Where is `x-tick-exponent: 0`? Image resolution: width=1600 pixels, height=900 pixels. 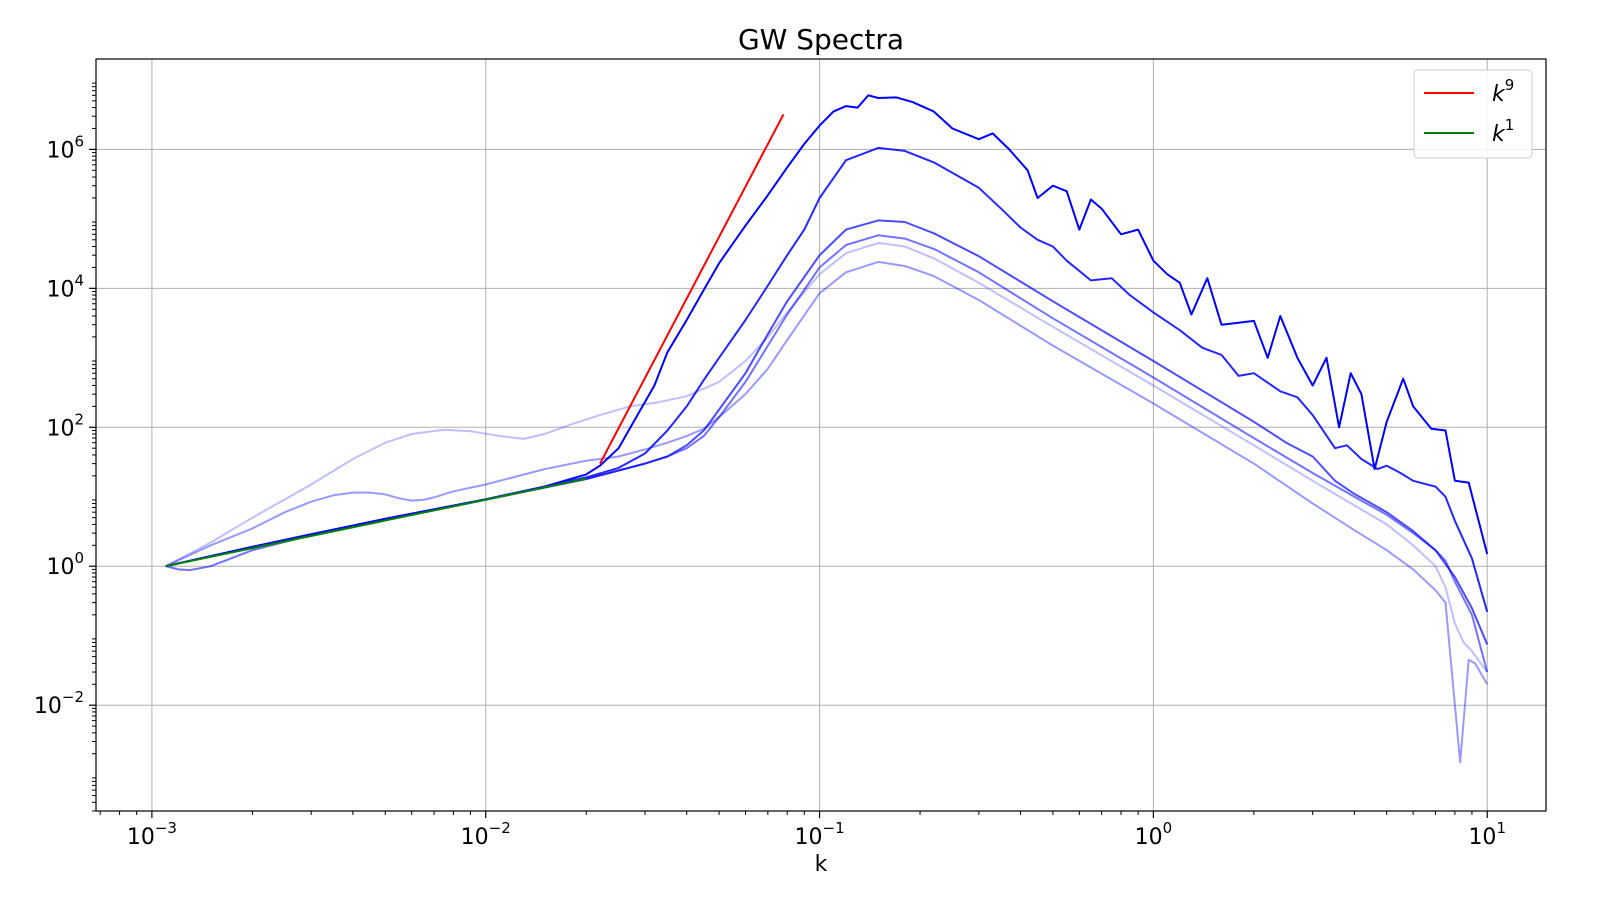
x-tick-exponent: 0 is located at coordinates (1168, 828).